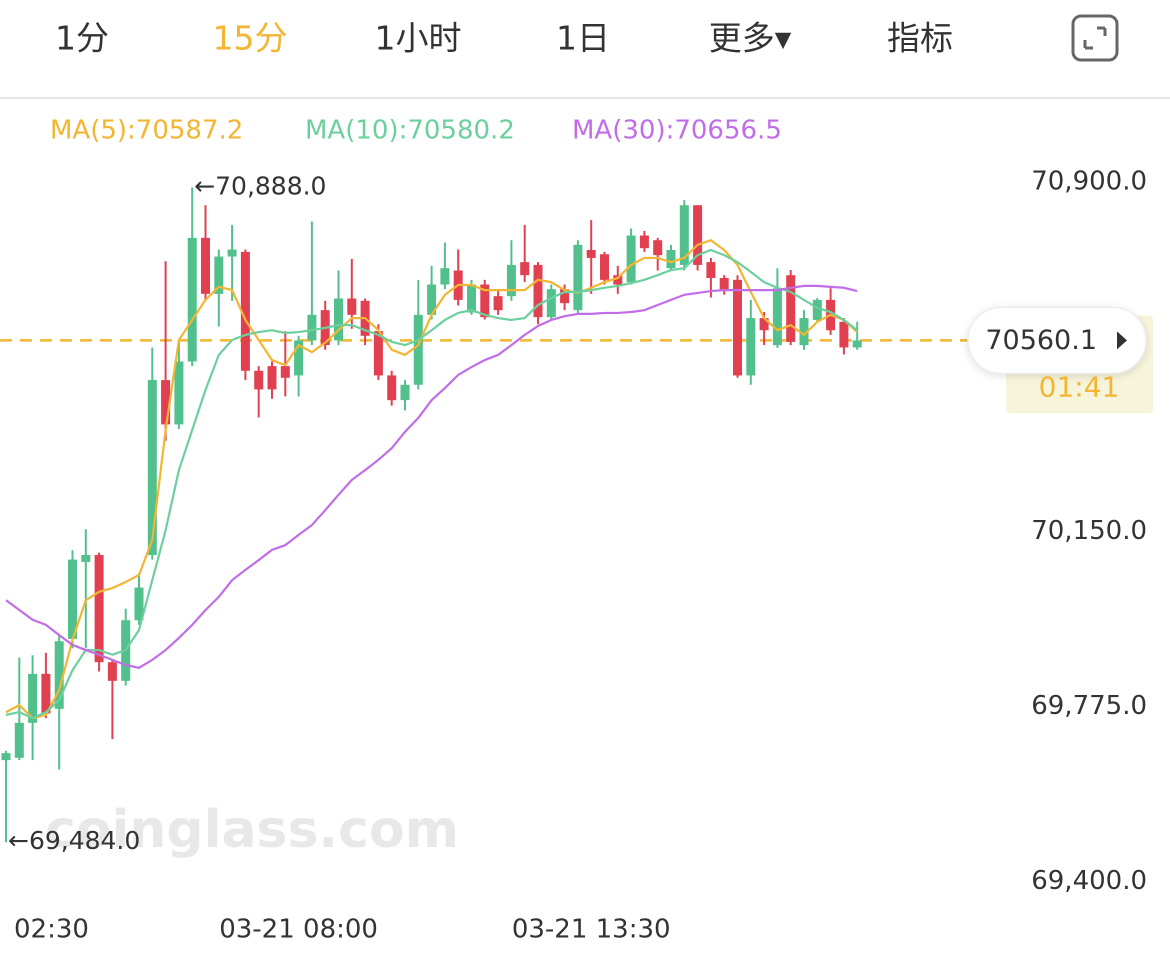 This screenshot has height=968, width=1170. I want to click on legend-entry: MA(10):70580.2, so click(410, 131).